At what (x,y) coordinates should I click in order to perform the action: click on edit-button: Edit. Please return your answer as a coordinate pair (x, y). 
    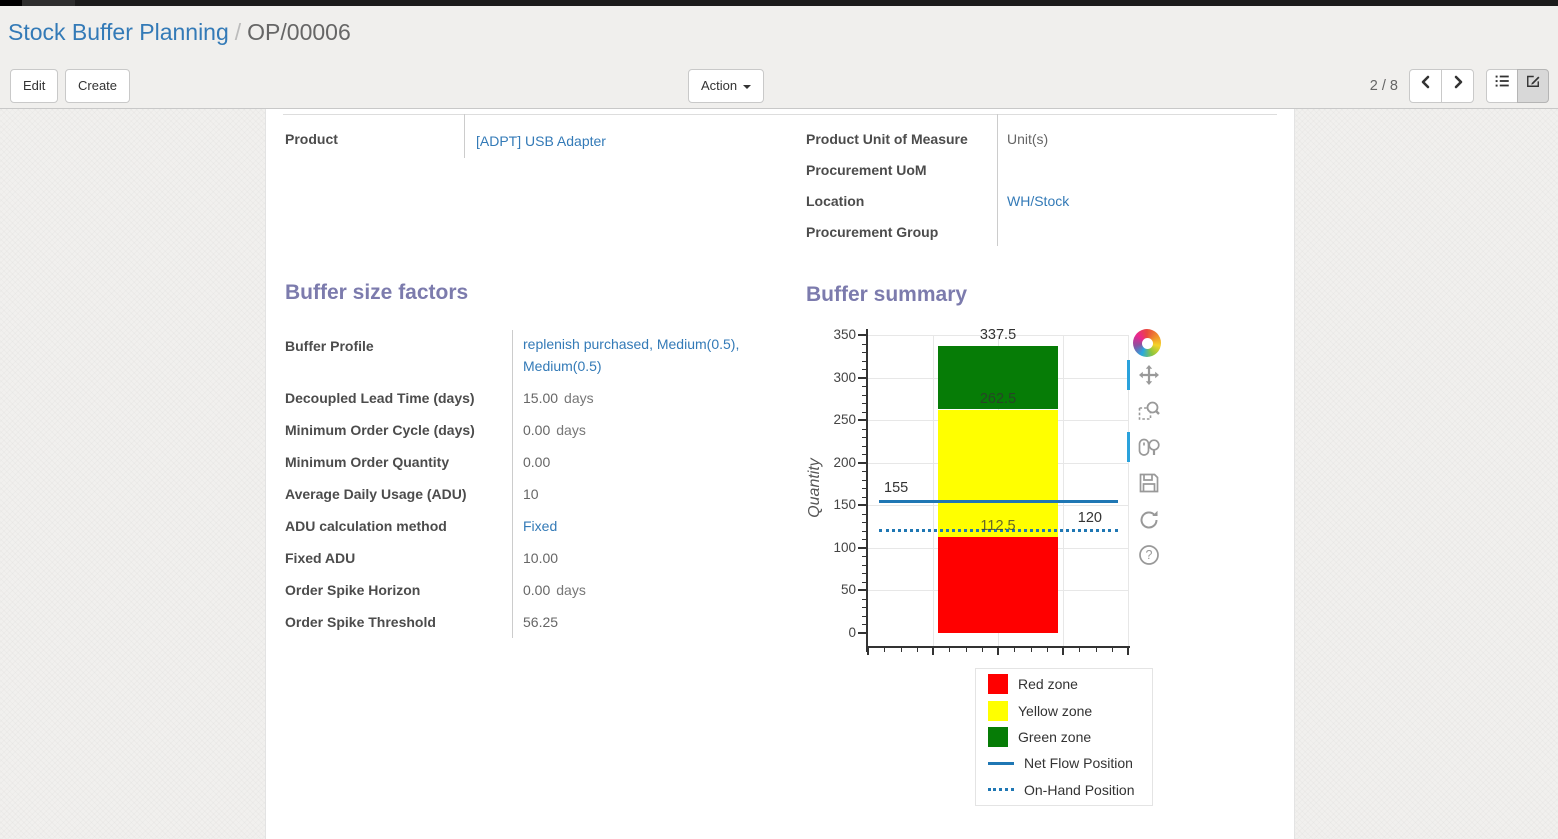
    Looking at the image, I should click on (34, 86).